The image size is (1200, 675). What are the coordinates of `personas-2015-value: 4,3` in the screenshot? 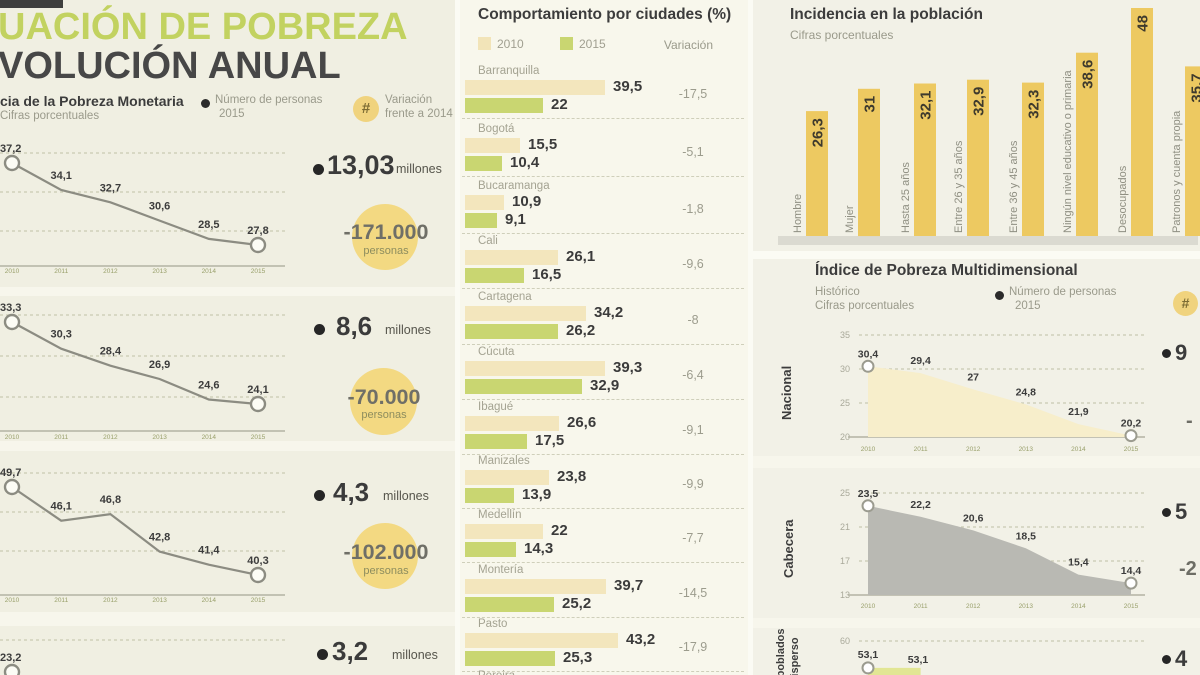 It's located at (351, 492).